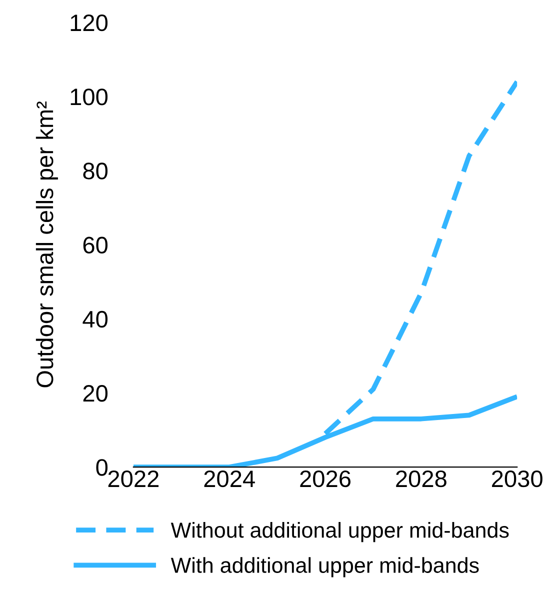  What do you see at coordinates (517, 479) in the screenshot?
I see `x-tick-label: 2030` at bounding box center [517, 479].